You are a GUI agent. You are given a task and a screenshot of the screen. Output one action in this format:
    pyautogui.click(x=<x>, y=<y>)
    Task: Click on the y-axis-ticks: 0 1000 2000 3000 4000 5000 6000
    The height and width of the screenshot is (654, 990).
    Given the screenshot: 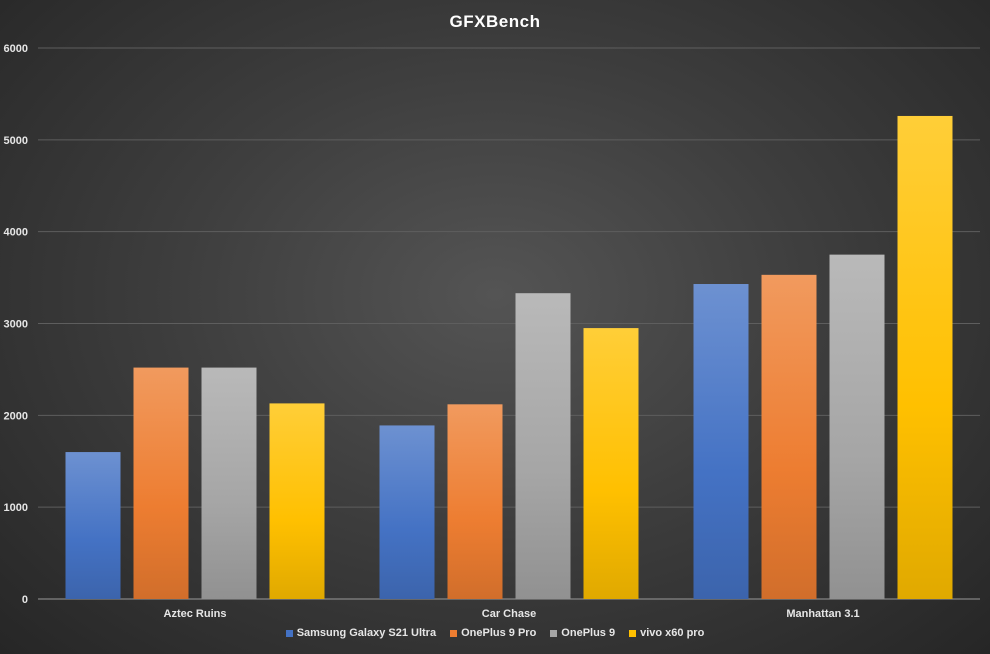 What is the action you would take?
    pyautogui.click(x=16, y=324)
    